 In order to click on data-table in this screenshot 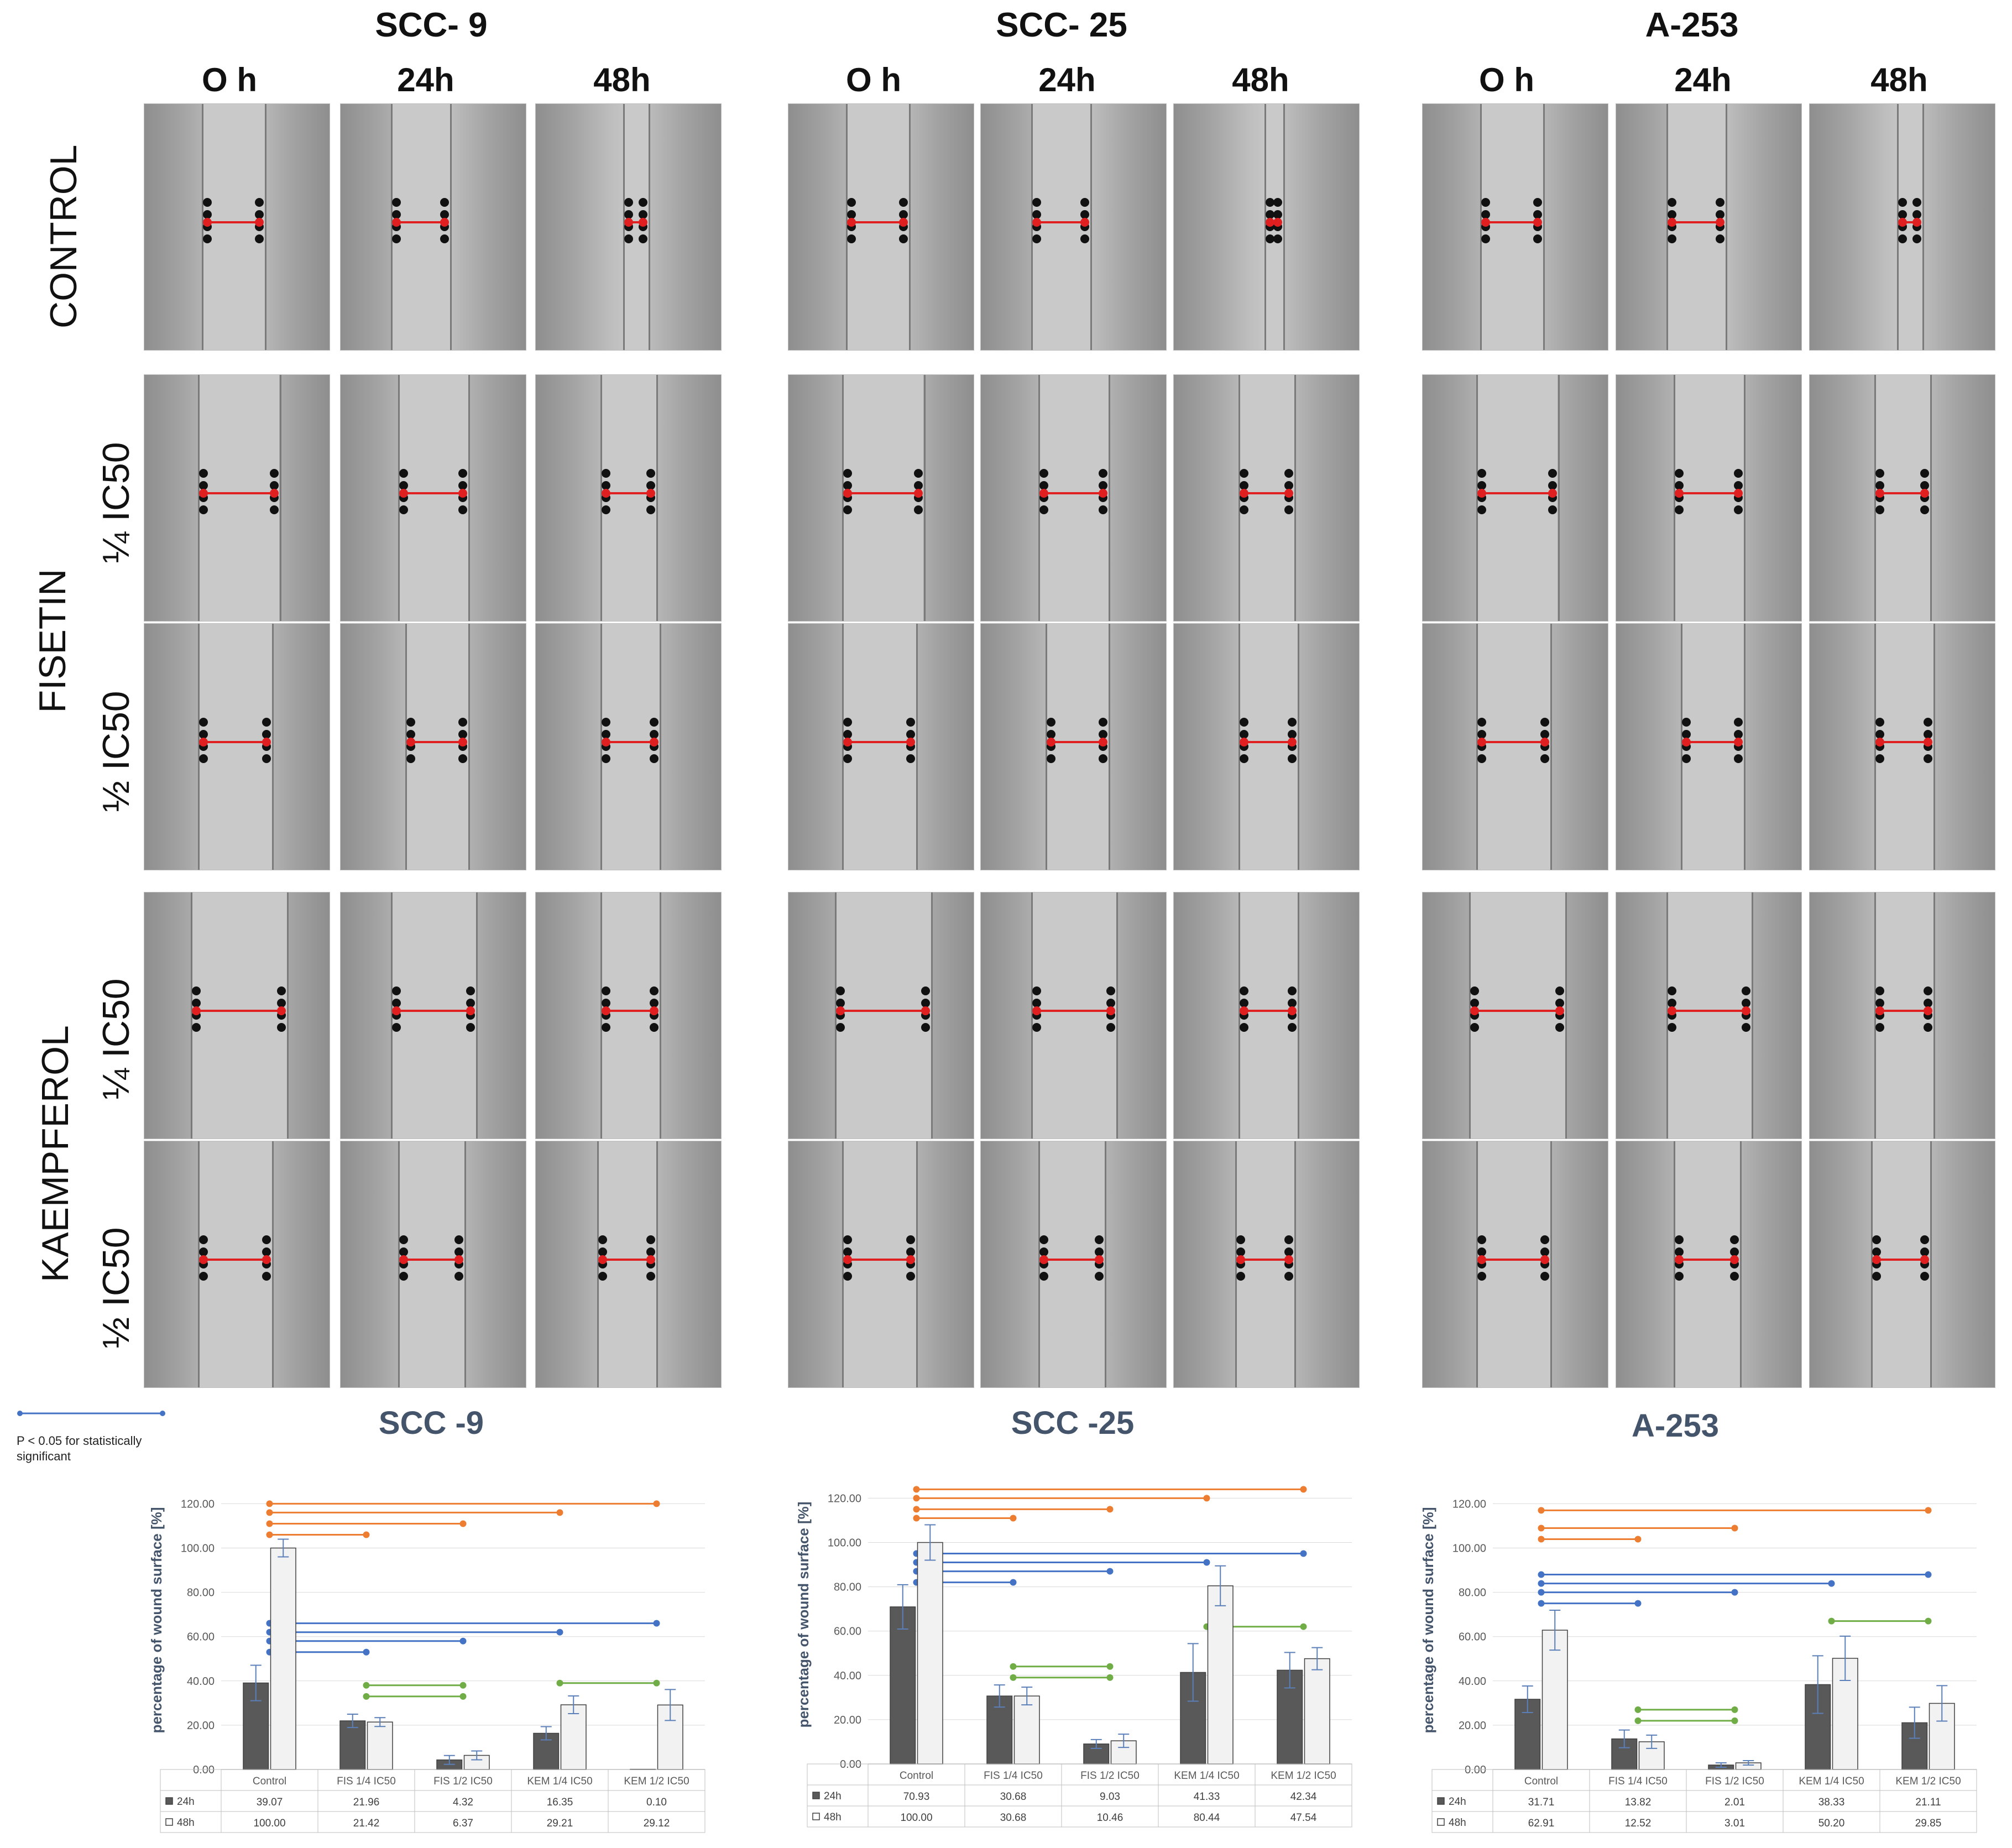, I will do `click(1704, 1801)`.